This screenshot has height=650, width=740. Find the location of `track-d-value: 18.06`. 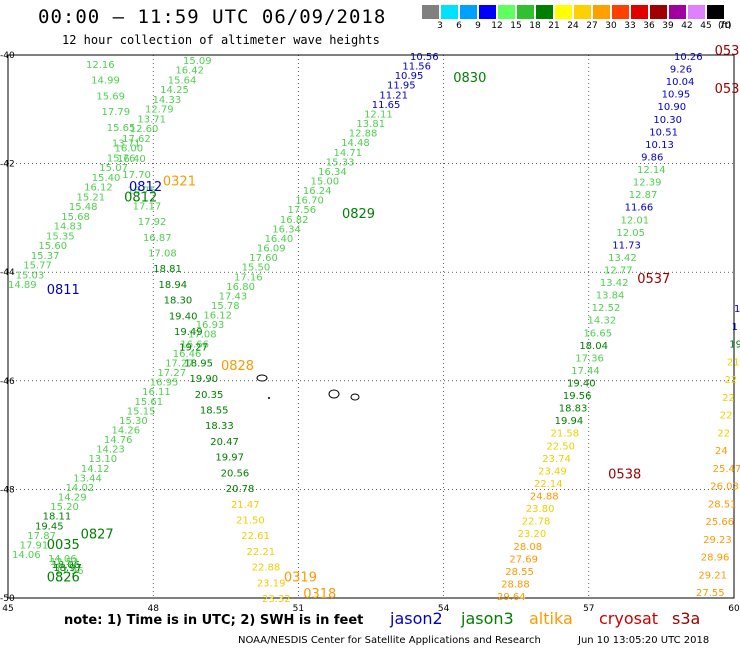

track-d-value: 18.06 is located at coordinates (66, 565).